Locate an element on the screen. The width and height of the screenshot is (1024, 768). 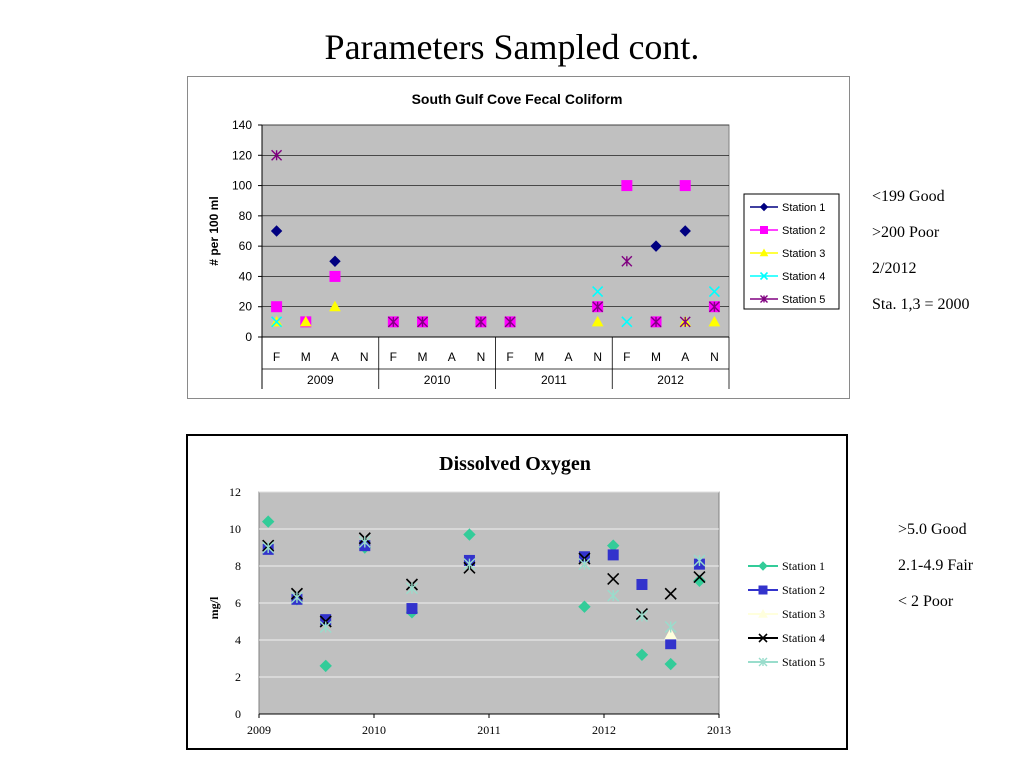
y-tick-label: 80 is located at coordinates (246, 216).